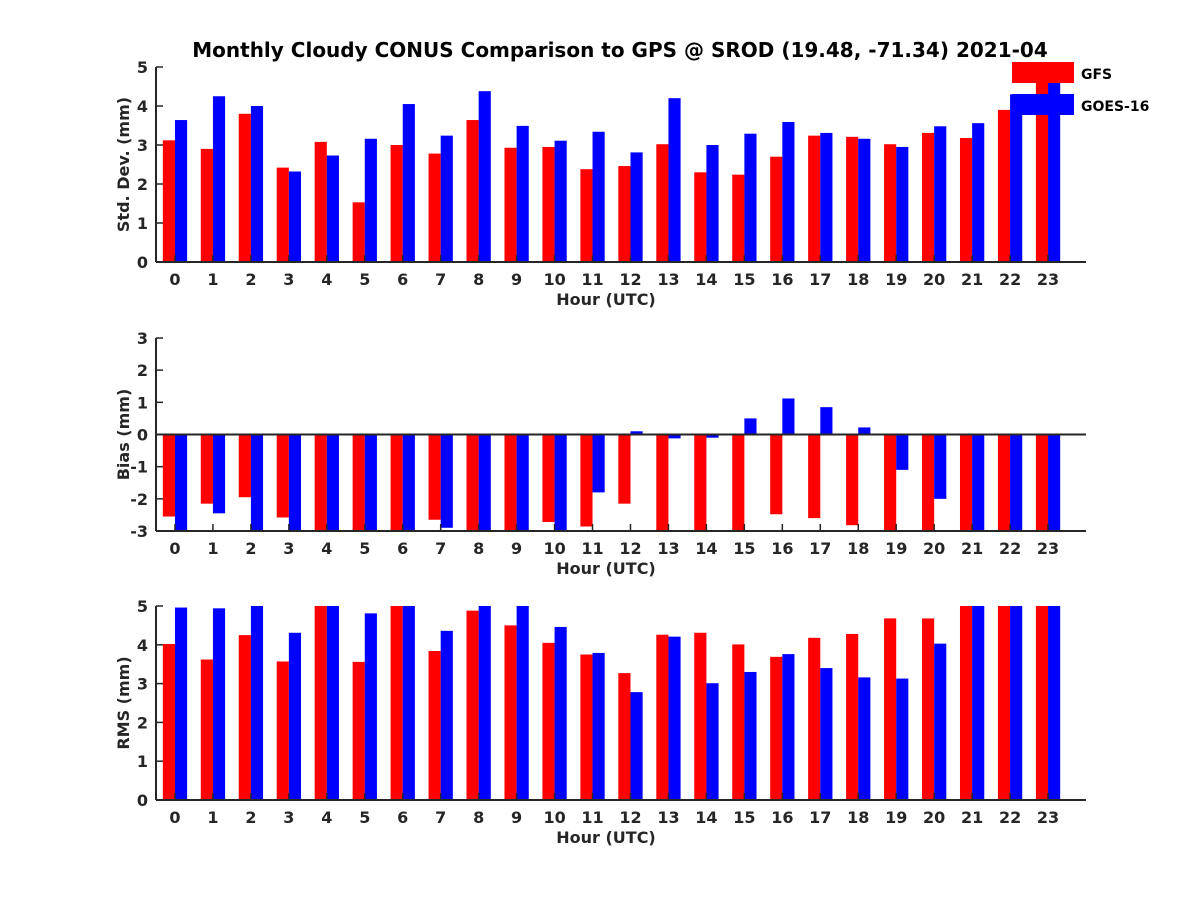  I want to click on x-tick-label: 11, so click(592, 817).